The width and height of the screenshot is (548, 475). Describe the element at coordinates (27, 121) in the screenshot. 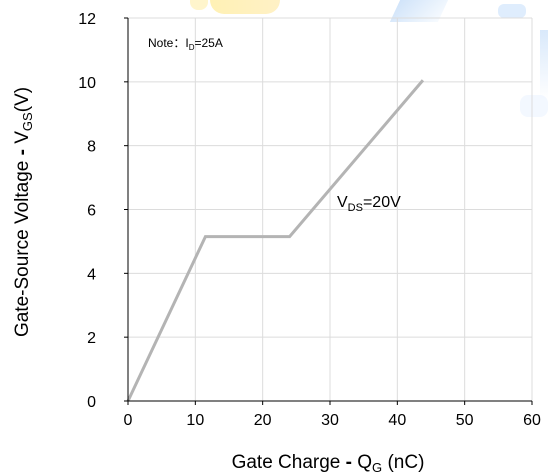

I see `y-axis-label-subscript: GS` at that location.